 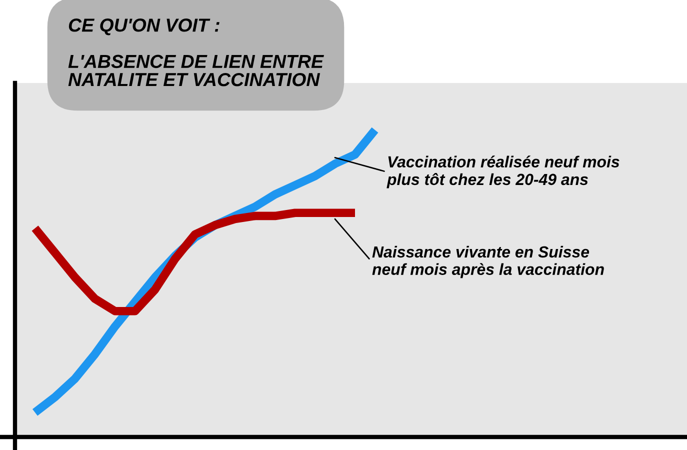 I want to click on chart-title: CE QU'ON VOIT : L'ABSENCE DE LIEN ENTRE NATALITE ET VACCINATION, so click(x=196, y=52).